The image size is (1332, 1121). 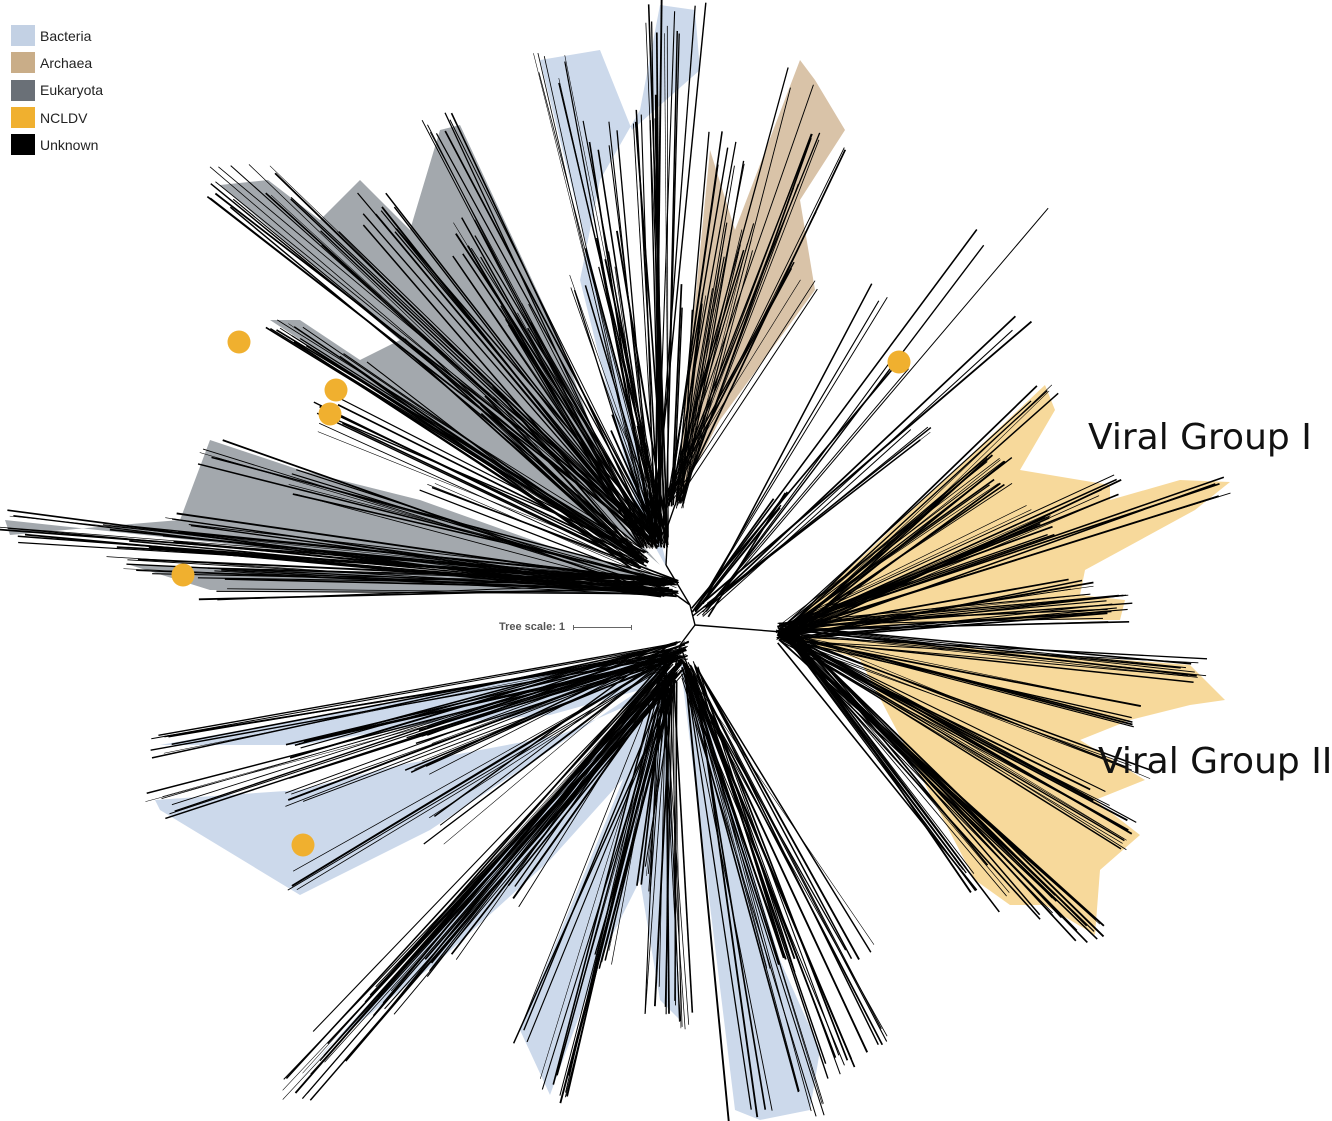 I want to click on eukaryota-clade-lower, so click(x=338, y=517).